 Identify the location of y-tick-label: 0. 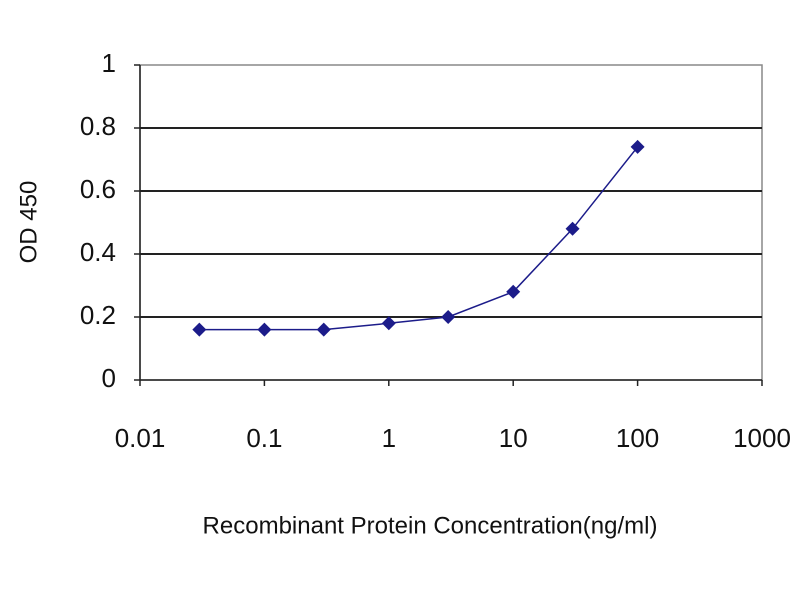
(109, 378).